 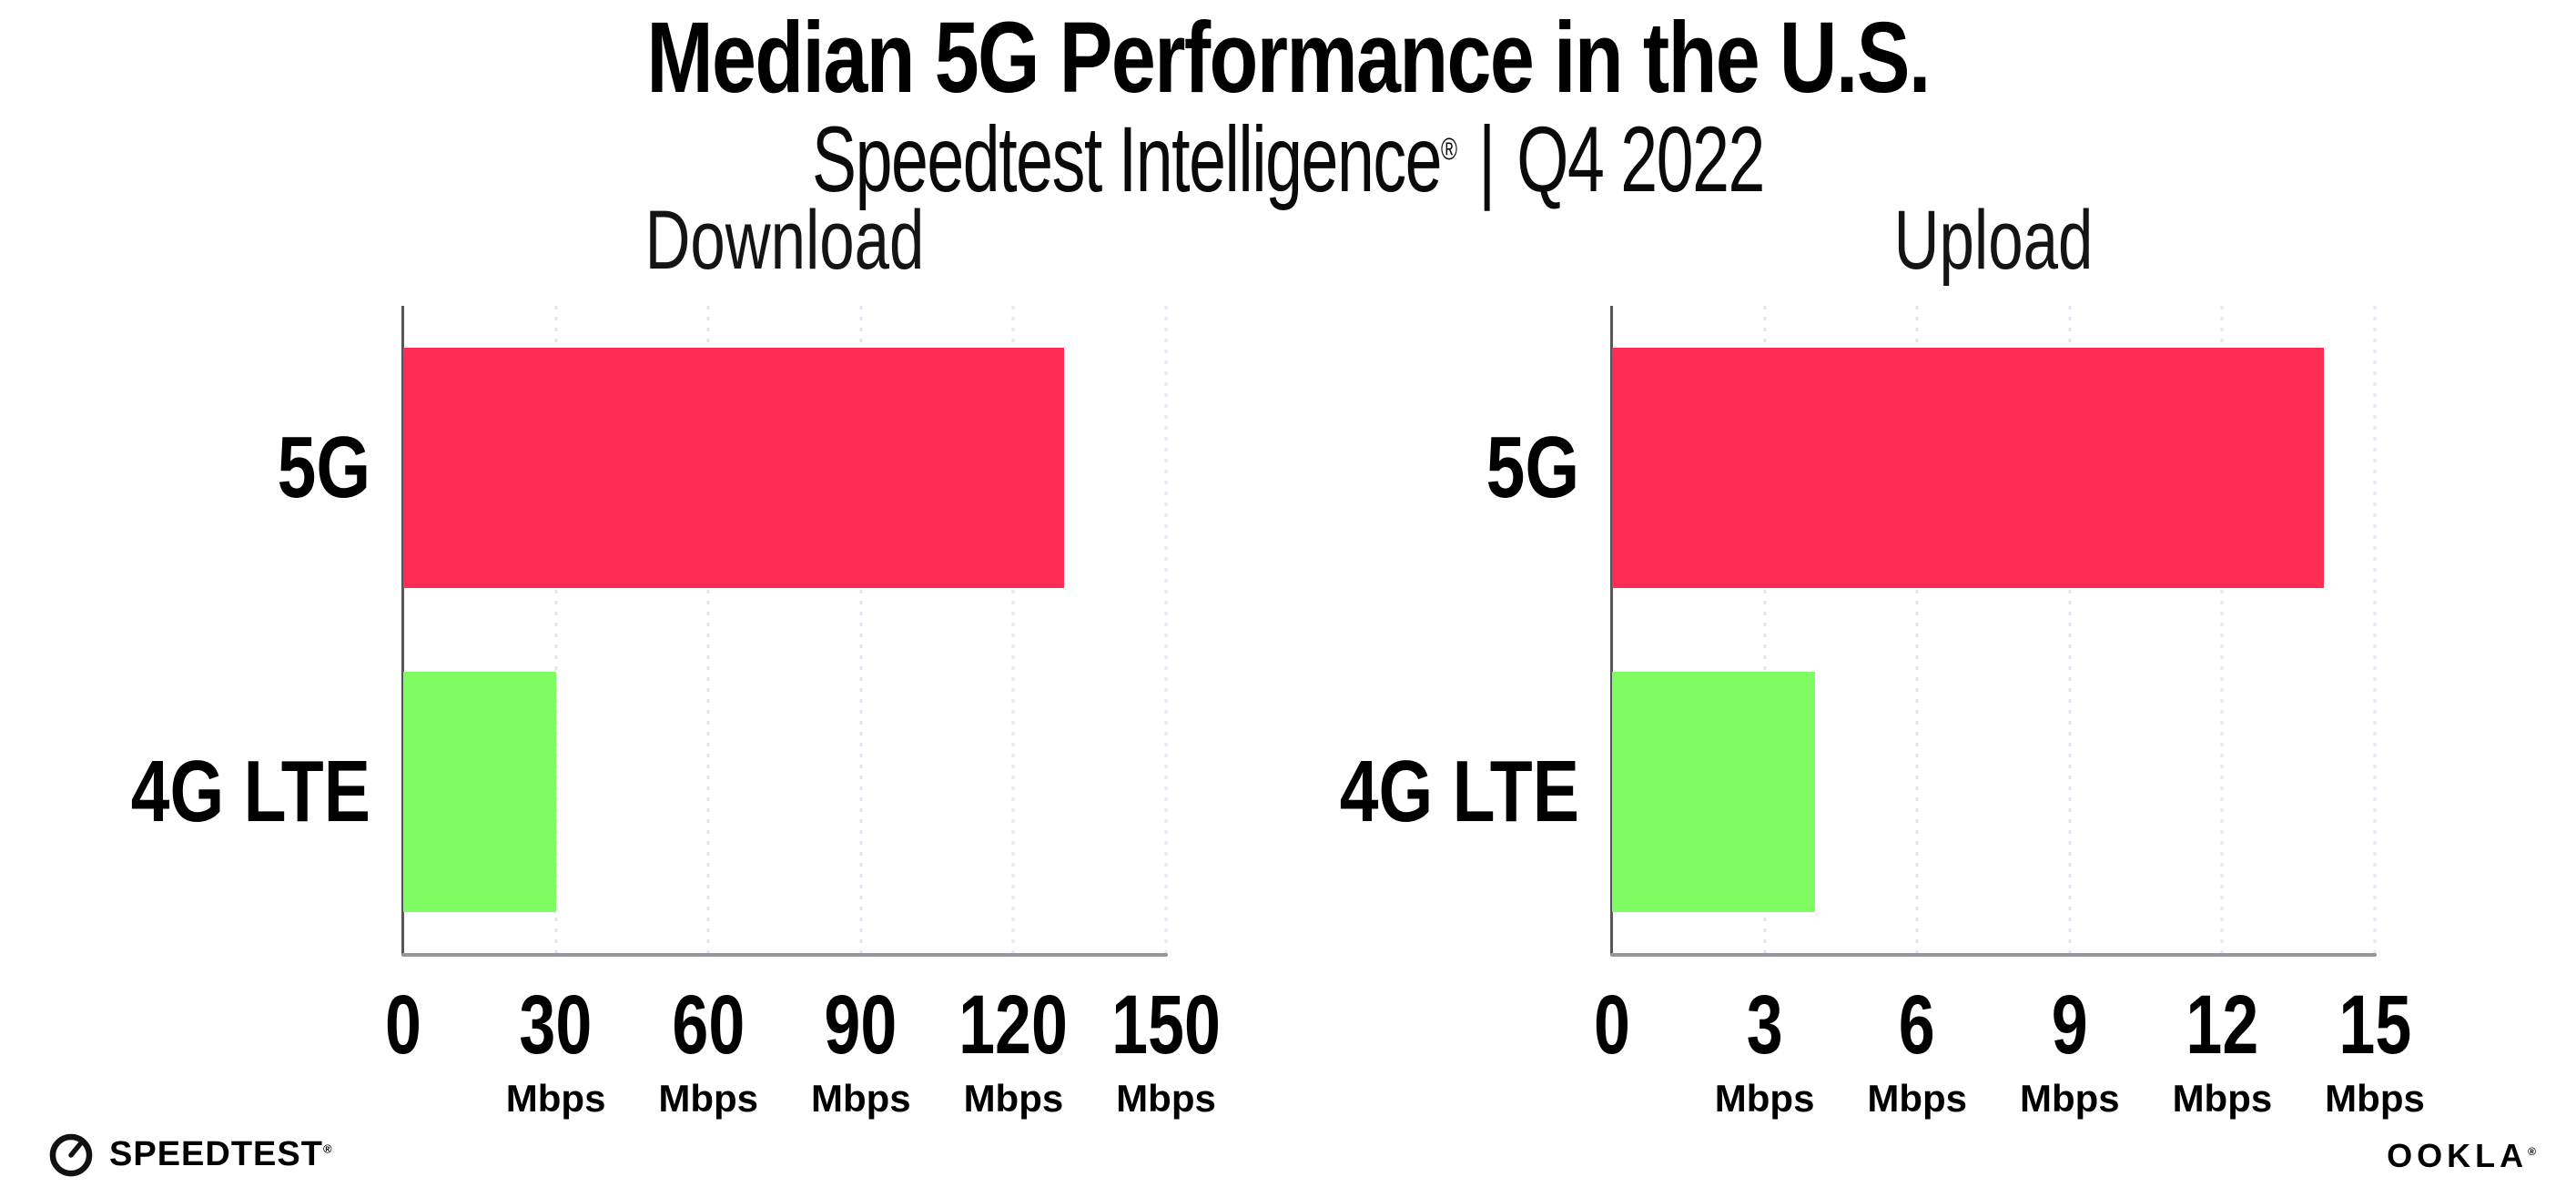 What do you see at coordinates (2069, 1025) in the screenshot?
I see `x-tick-value: 9` at bounding box center [2069, 1025].